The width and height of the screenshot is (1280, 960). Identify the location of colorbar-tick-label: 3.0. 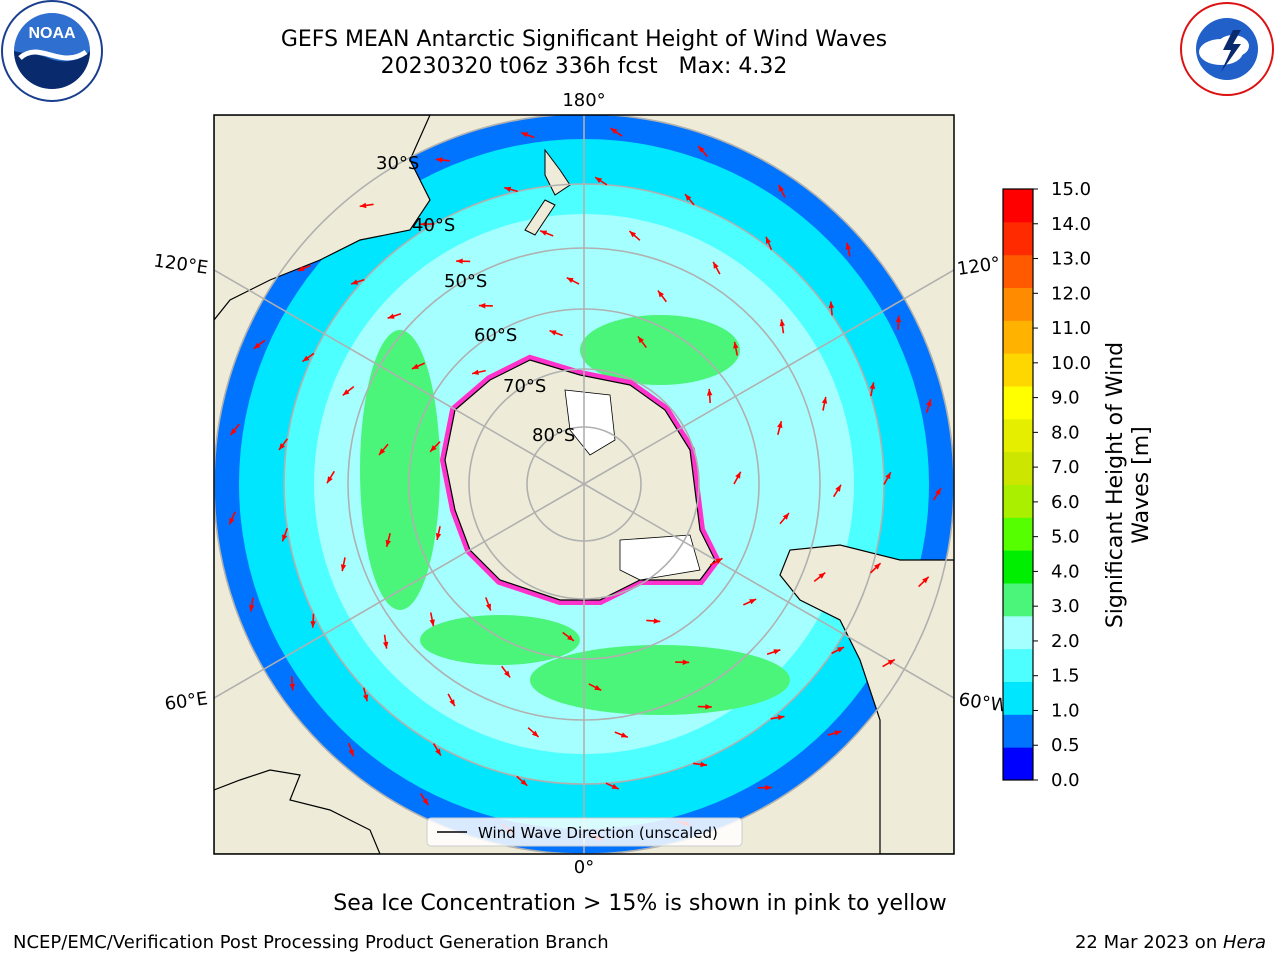
(1065, 606).